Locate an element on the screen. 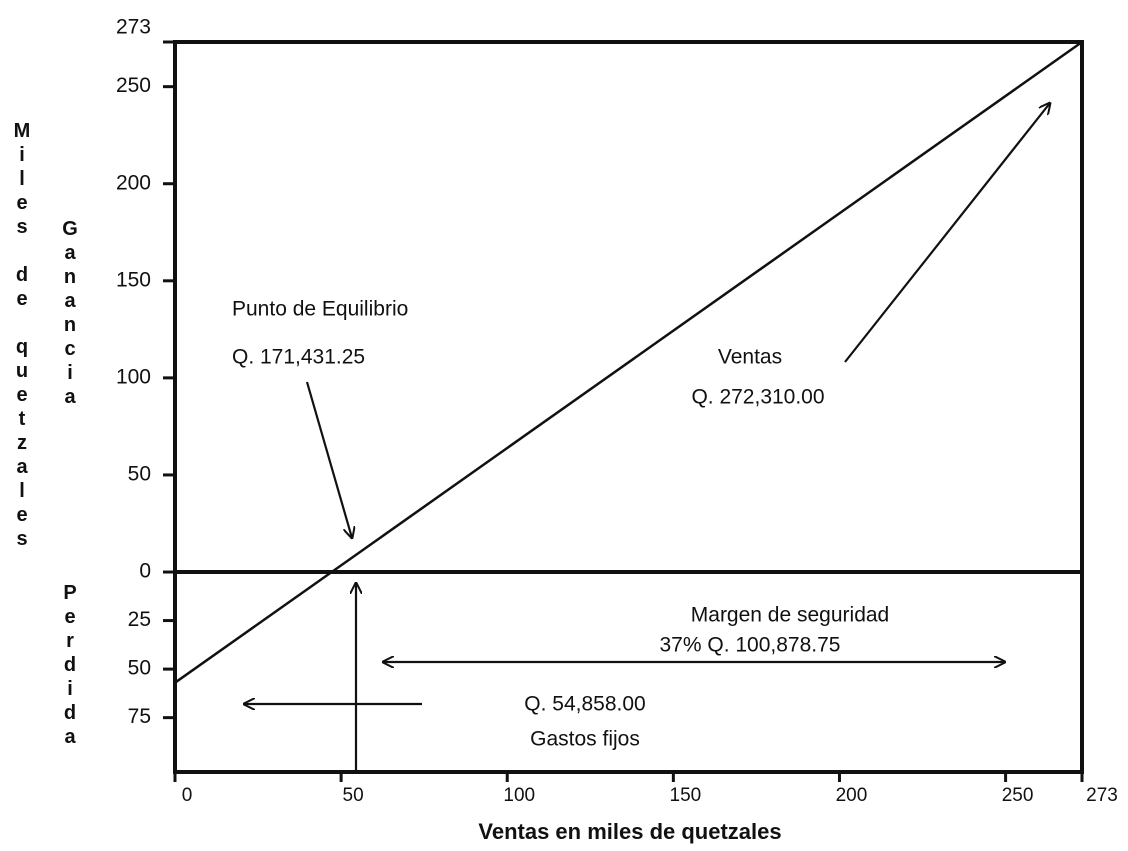  x-tick-label: 0 is located at coordinates (187, 795).